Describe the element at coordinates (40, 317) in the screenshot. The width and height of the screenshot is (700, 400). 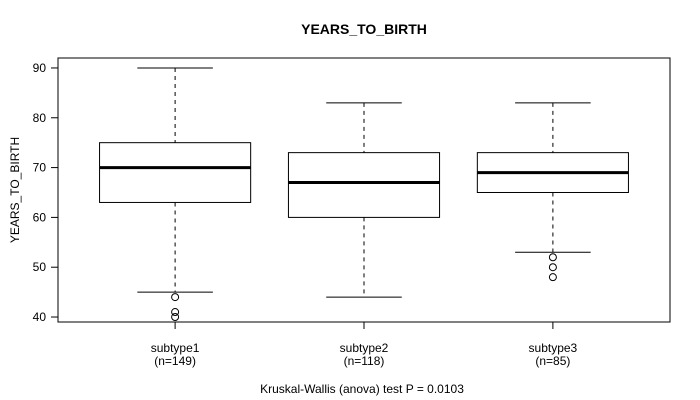
I see `y-axis-tick-label: 40` at that location.